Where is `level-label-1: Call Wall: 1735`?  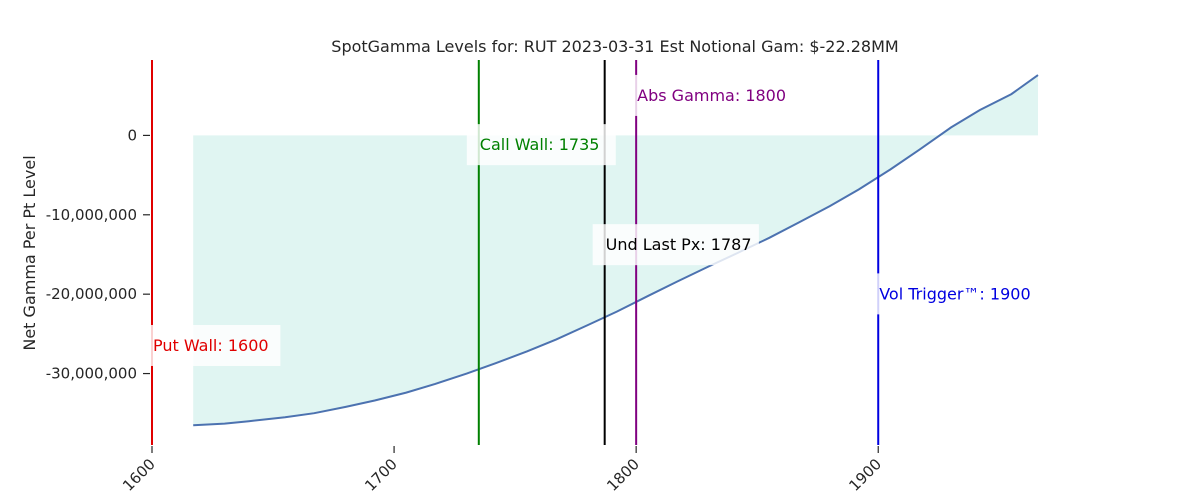
level-label-1: Call Wall: 1735 is located at coordinates (540, 144).